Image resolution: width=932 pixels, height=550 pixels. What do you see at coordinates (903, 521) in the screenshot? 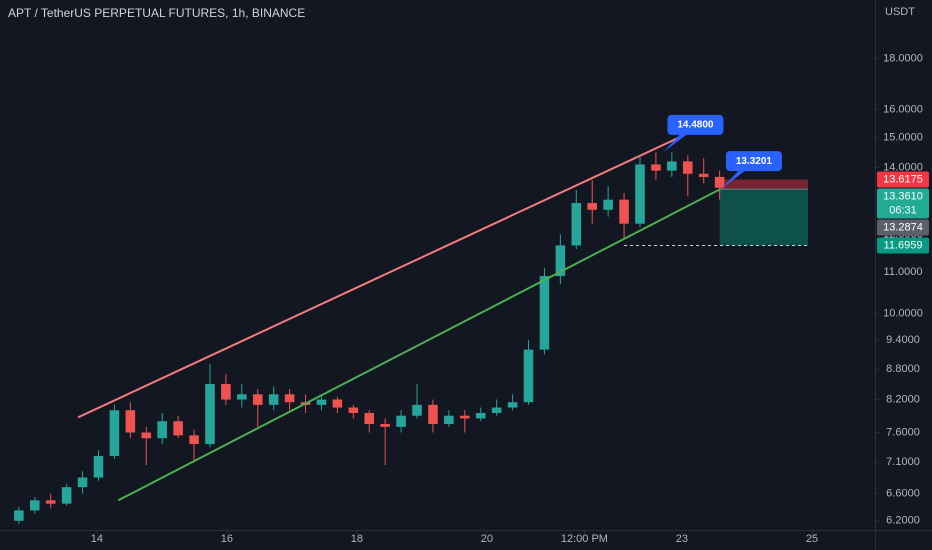
I see `y-tick-label: 6.2000` at bounding box center [903, 521].